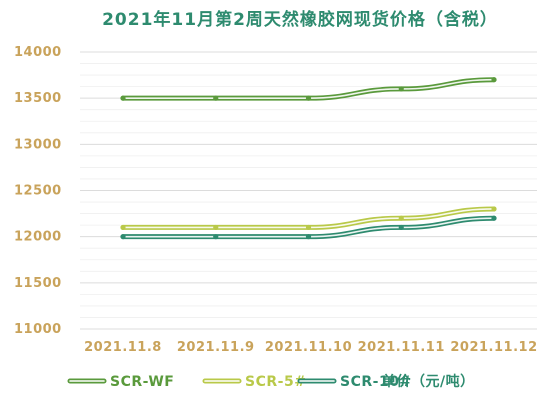 The image size is (555, 402). I want to click on series-line-highlight, so click(308, 88).